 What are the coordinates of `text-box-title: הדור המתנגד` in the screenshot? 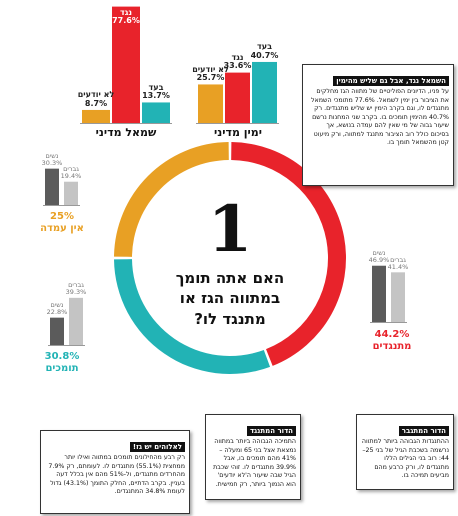 It's located at (271, 431).